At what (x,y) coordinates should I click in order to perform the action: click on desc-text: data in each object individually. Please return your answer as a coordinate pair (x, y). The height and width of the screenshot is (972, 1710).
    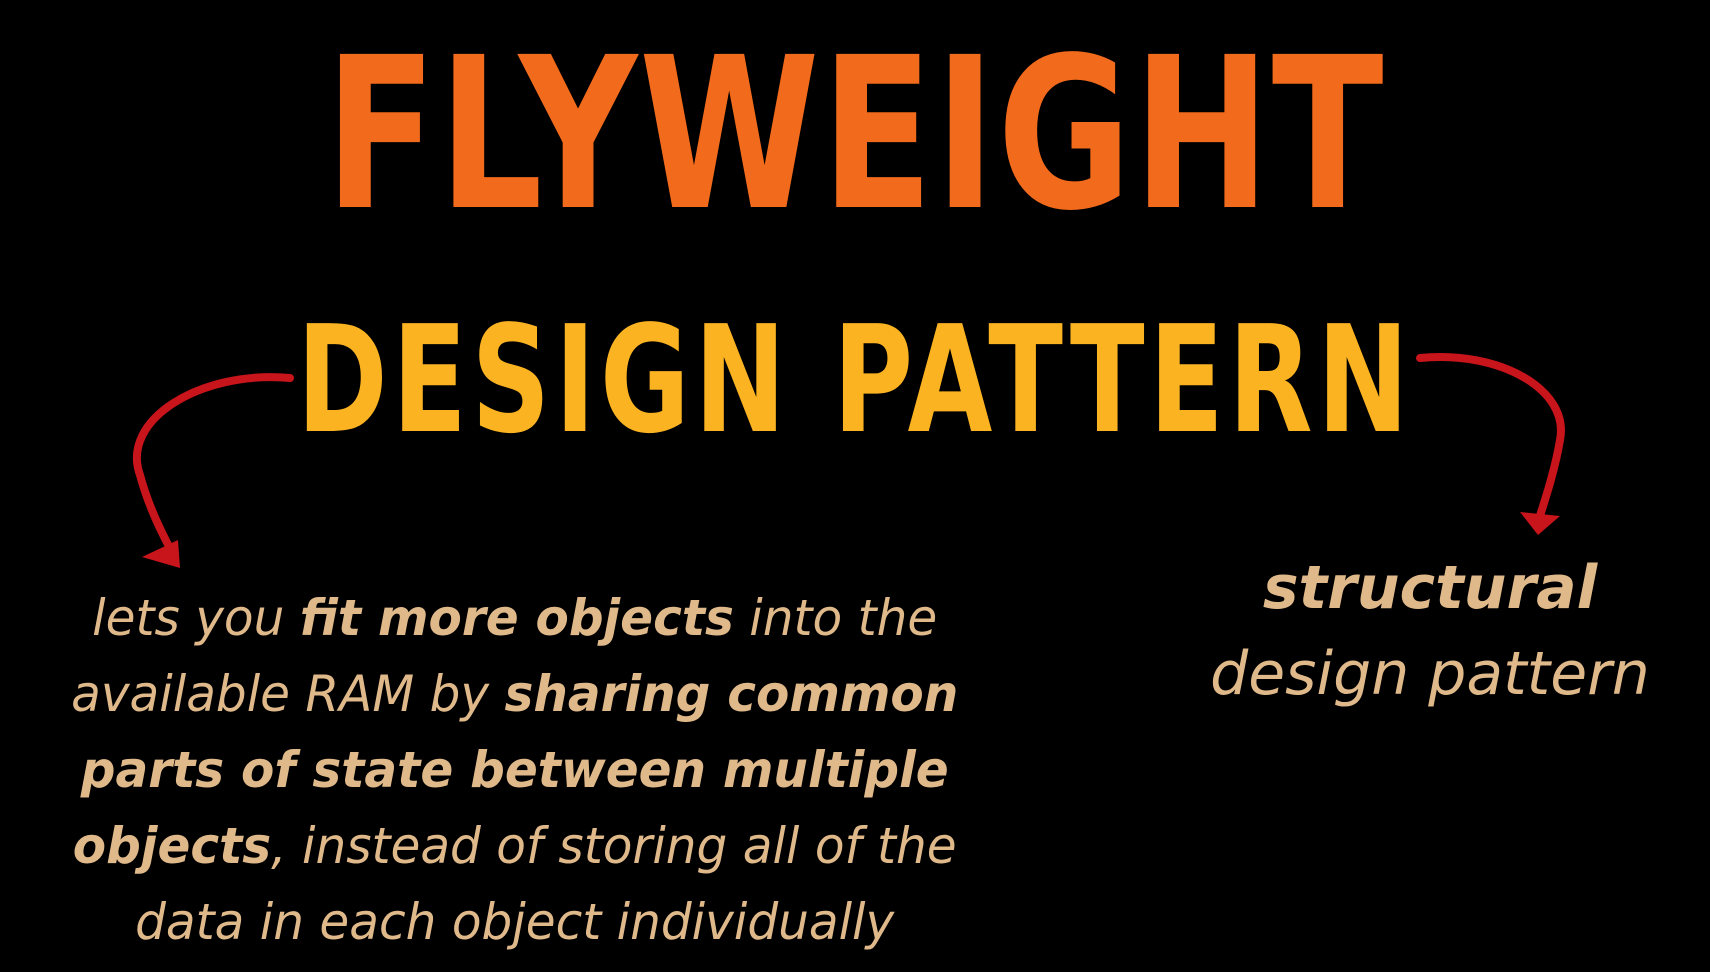
    Looking at the image, I should click on (515, 922).